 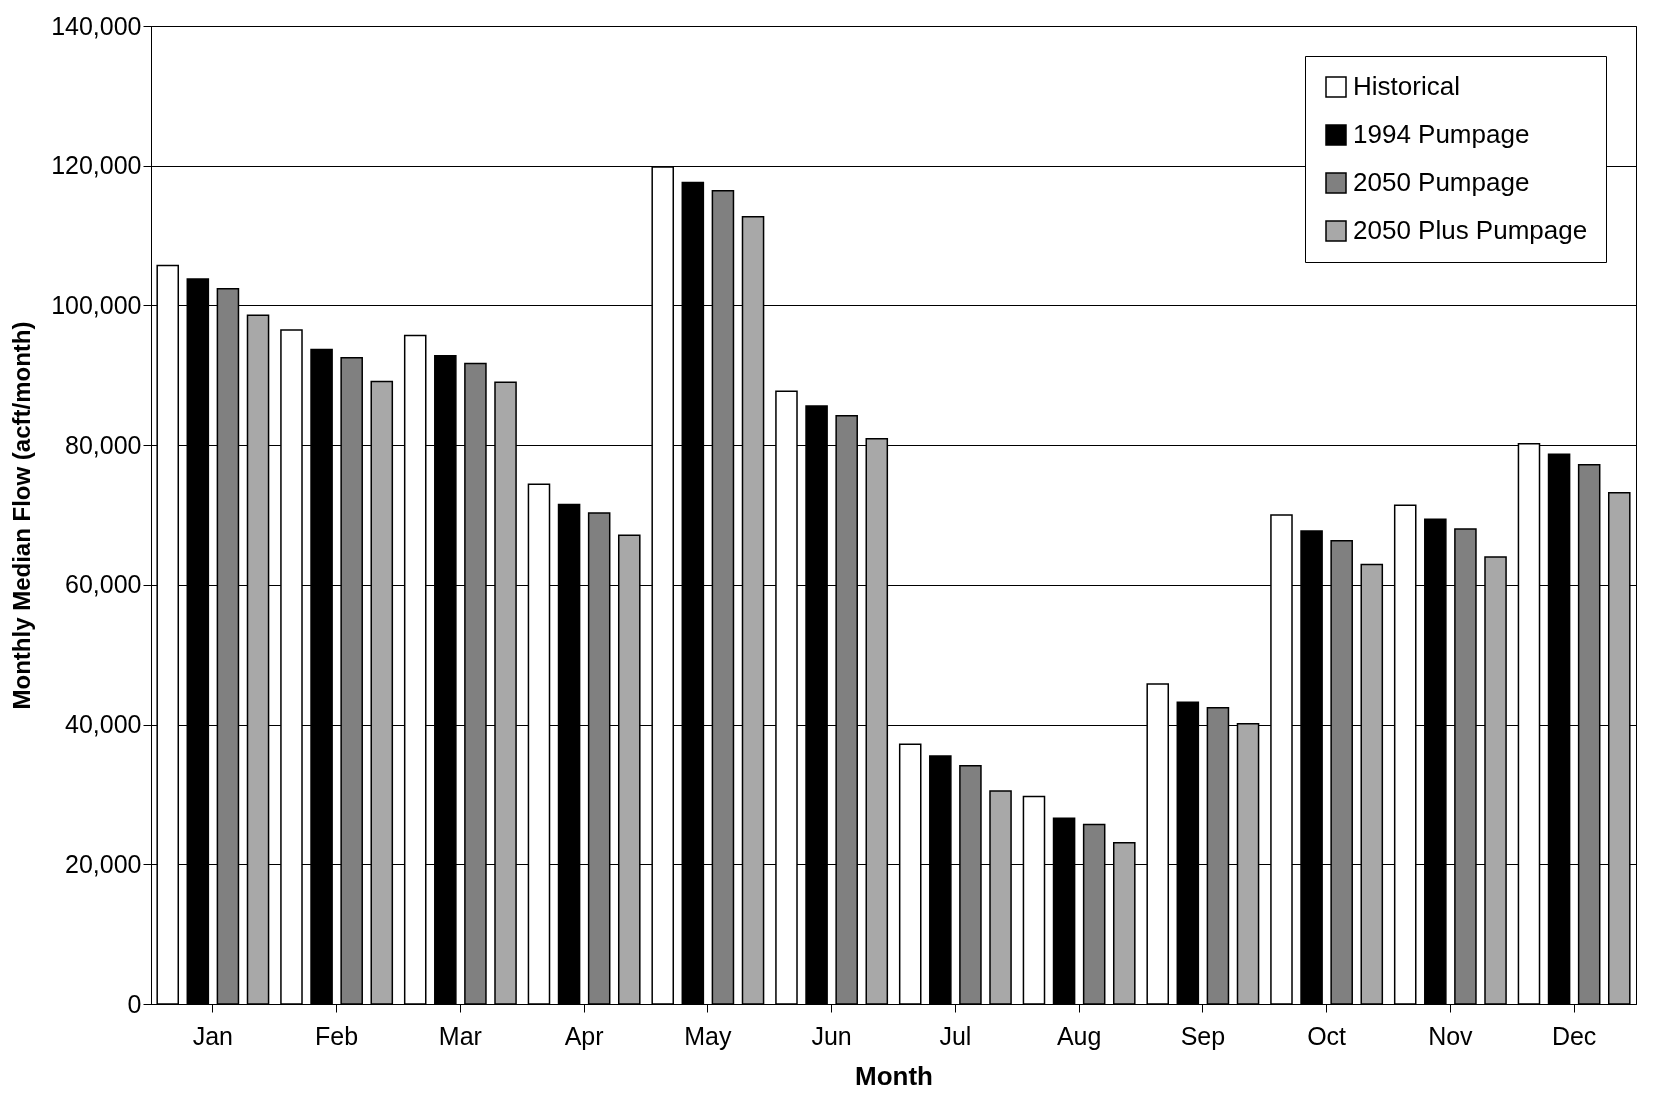 I want to click on y-tick-label: 0, so click(x=134, y=1003).